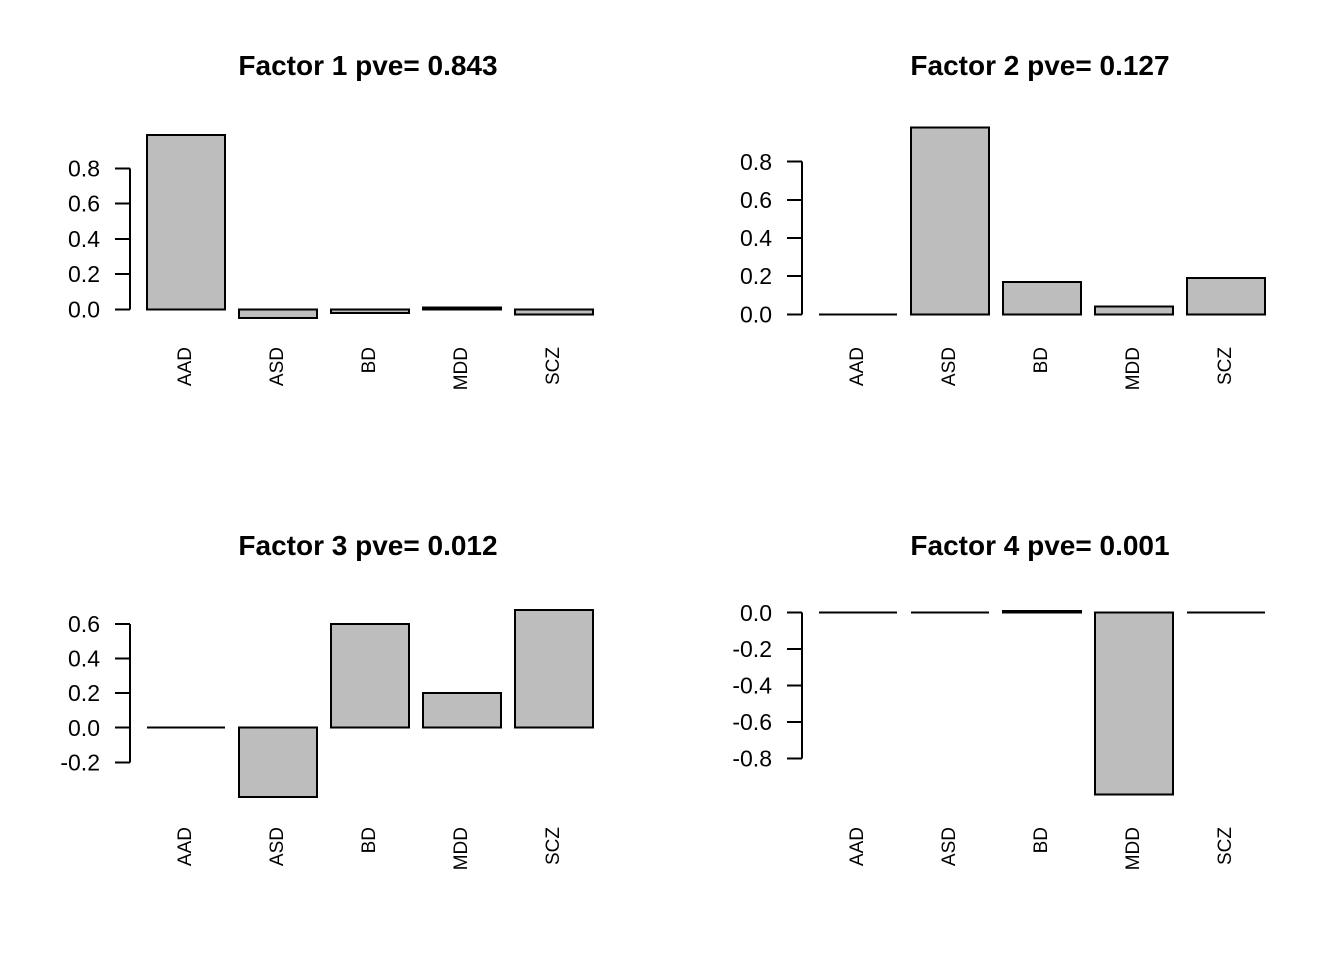 Image resolution: width=1344 pixels, height=960 pixels. I want to click on chart-title-factor-4: Factor 4 pve= 0.001, so click(1040, 545).